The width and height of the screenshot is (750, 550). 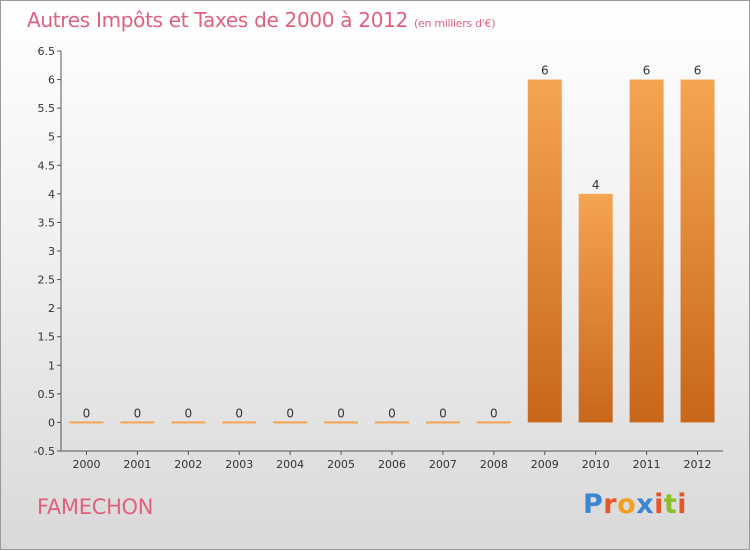 I want to click on x-tick-label: 2010, so click(x=596, y=464).